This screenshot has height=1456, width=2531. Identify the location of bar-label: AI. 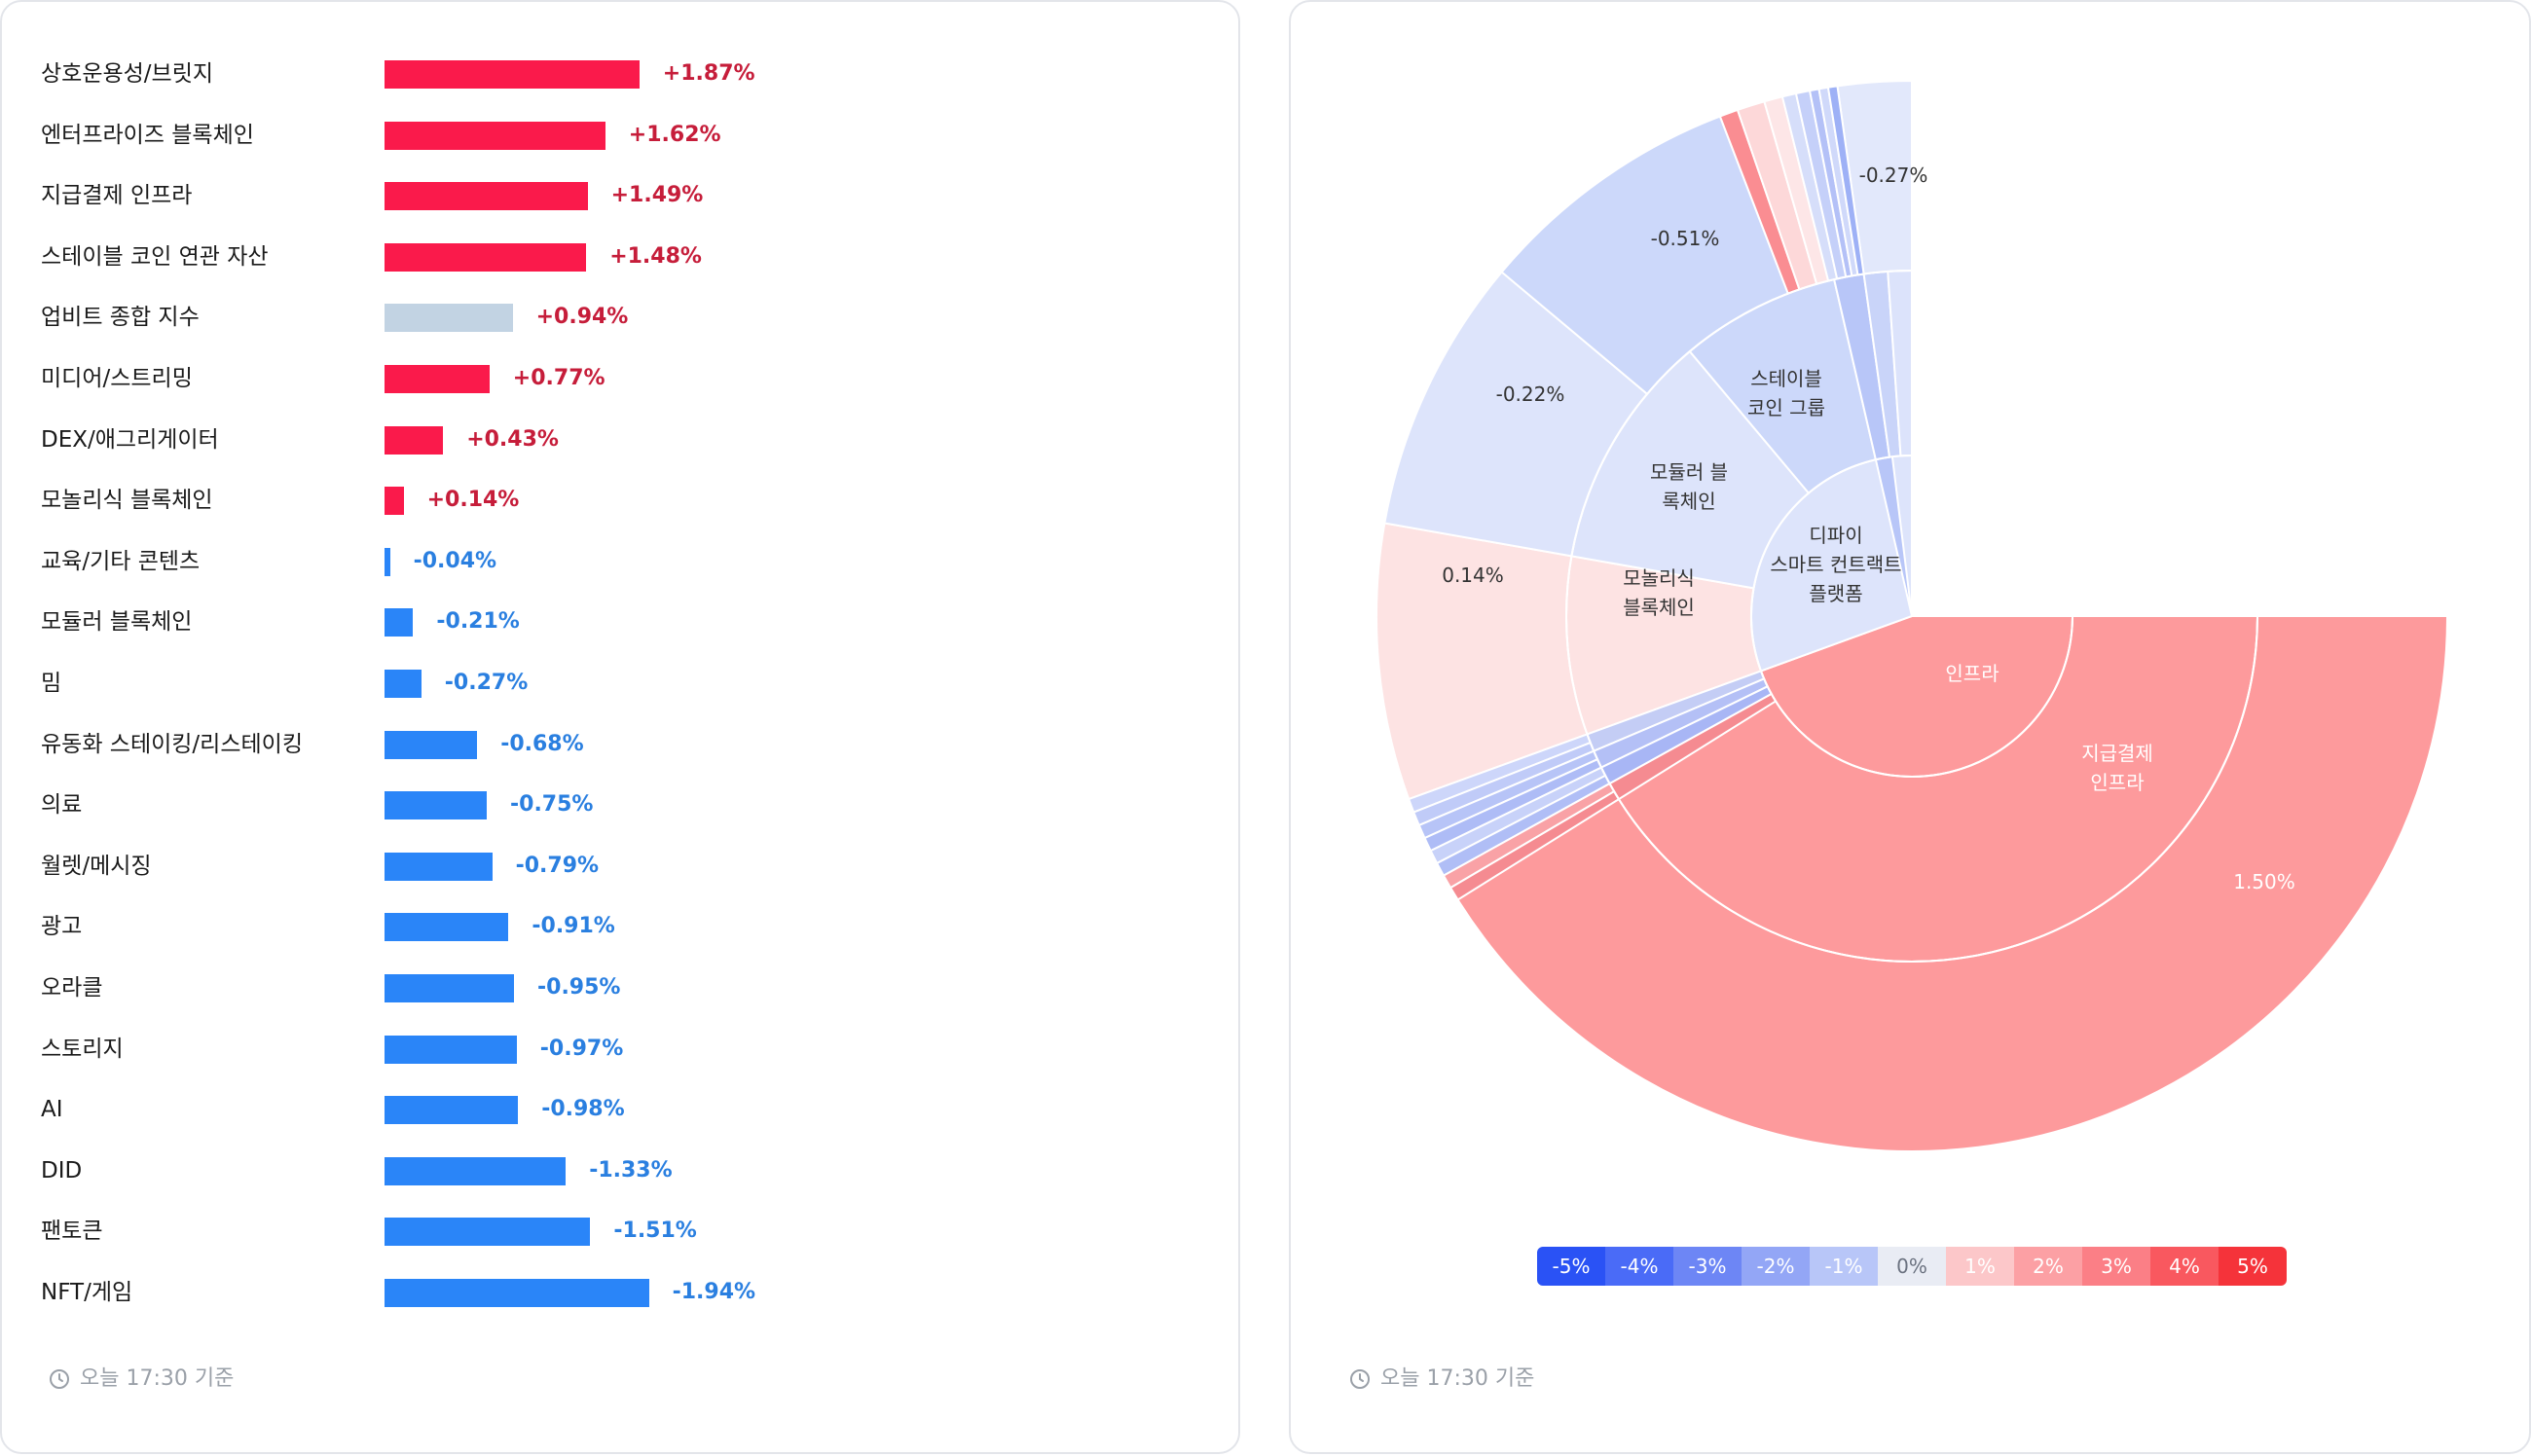
(52, 1110).